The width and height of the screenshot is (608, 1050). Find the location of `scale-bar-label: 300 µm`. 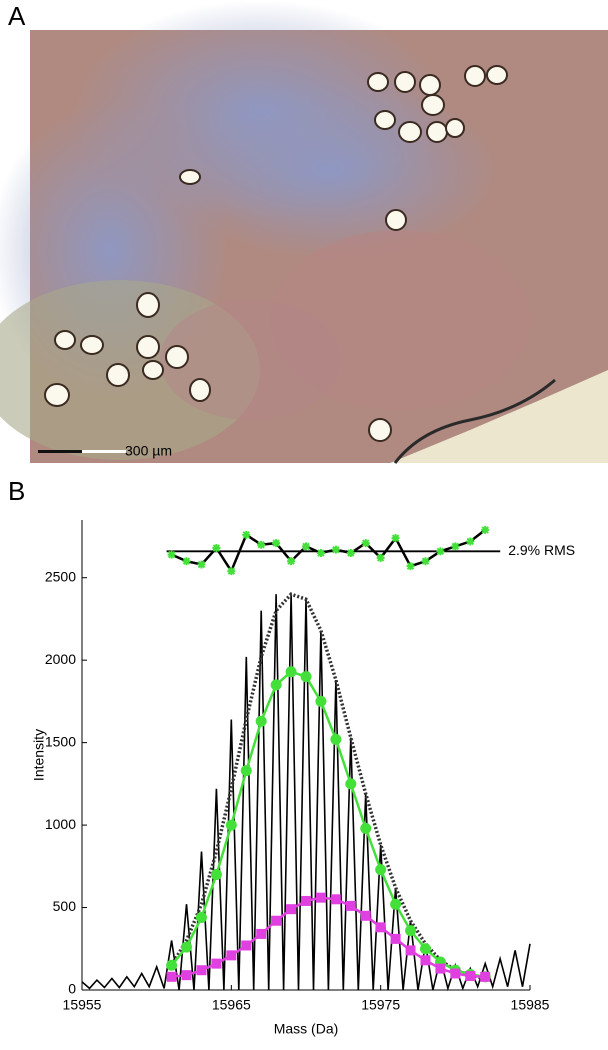

scale-bar-label: 300 µm is located at coordinates (148, 451).